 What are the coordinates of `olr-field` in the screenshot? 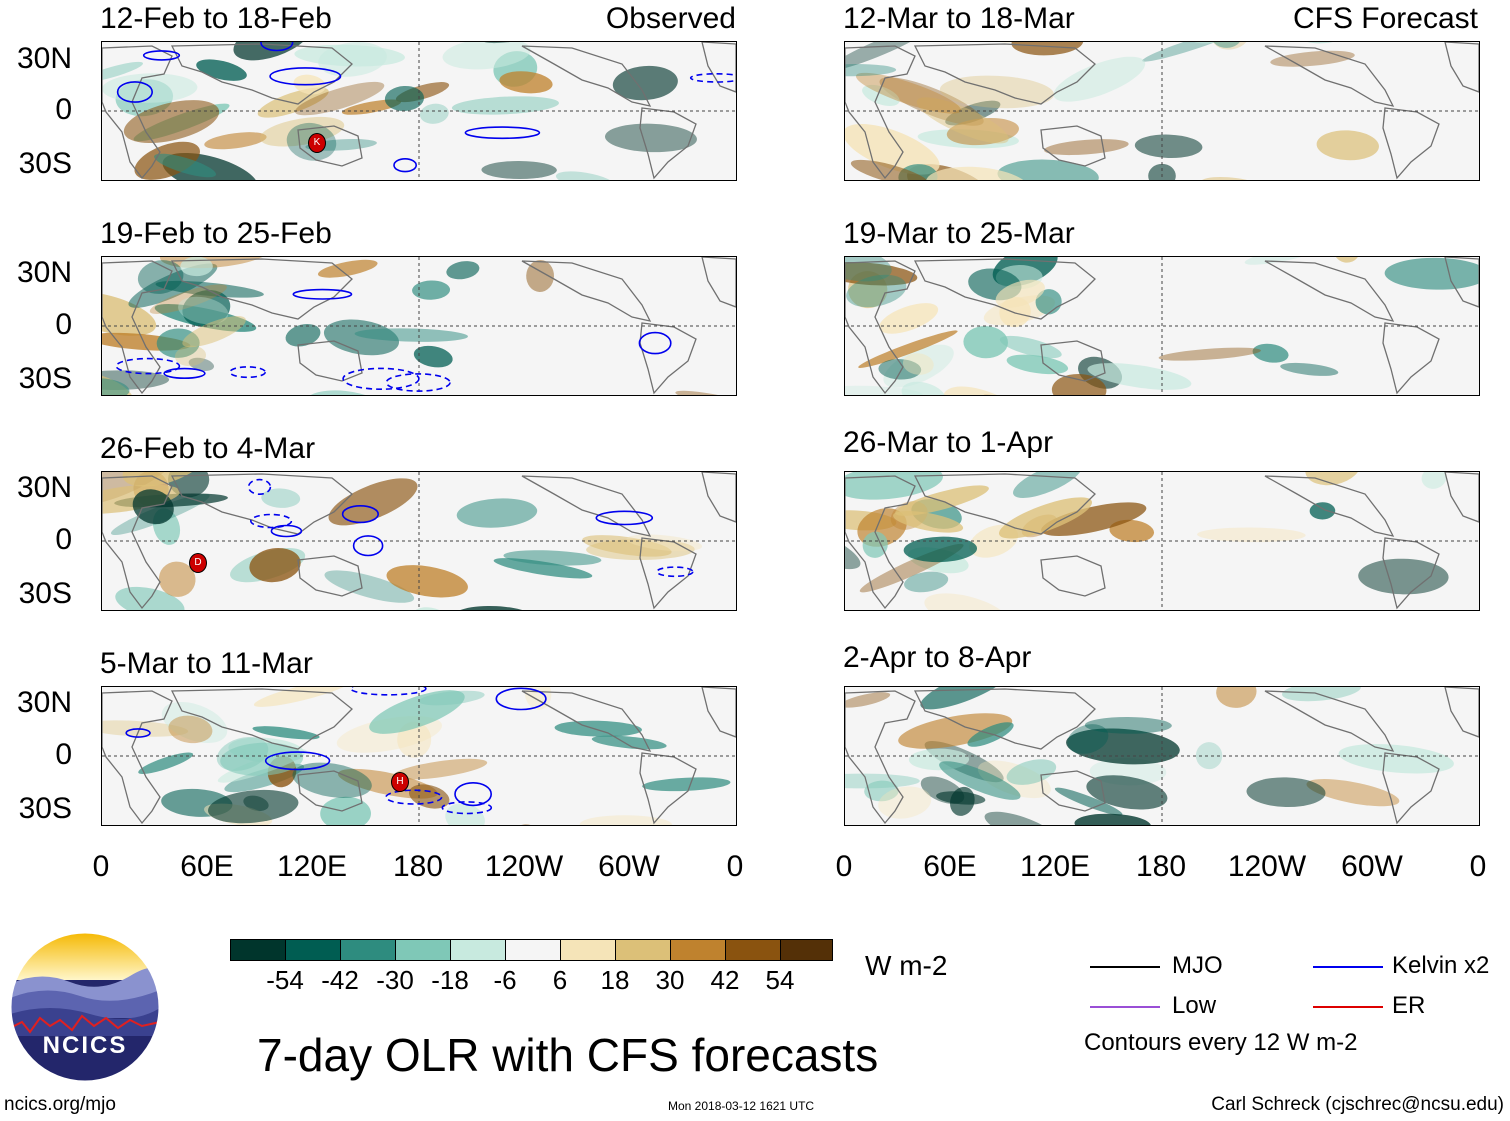 It's located at (1162, 326).